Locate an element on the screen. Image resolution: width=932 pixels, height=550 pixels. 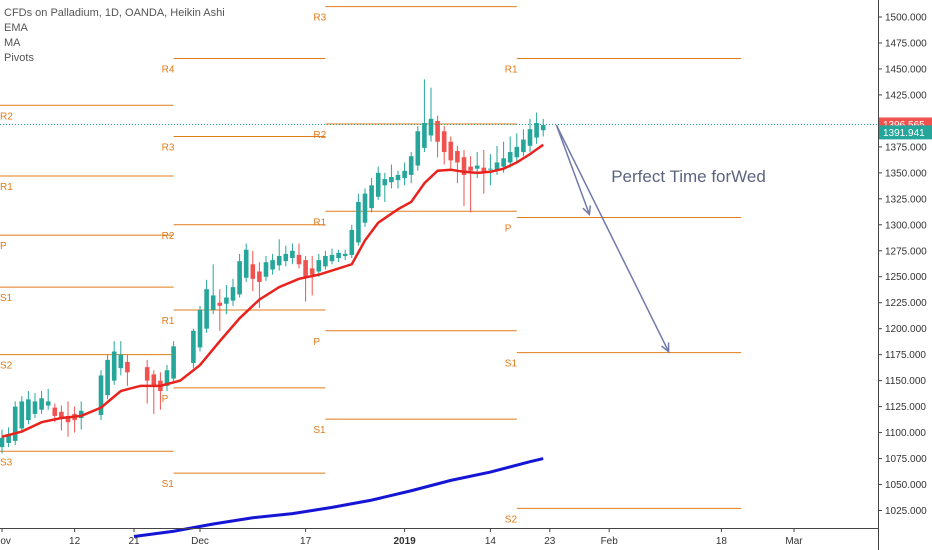
pivot-label-s2: S2 is located at coordinates (511, 519).